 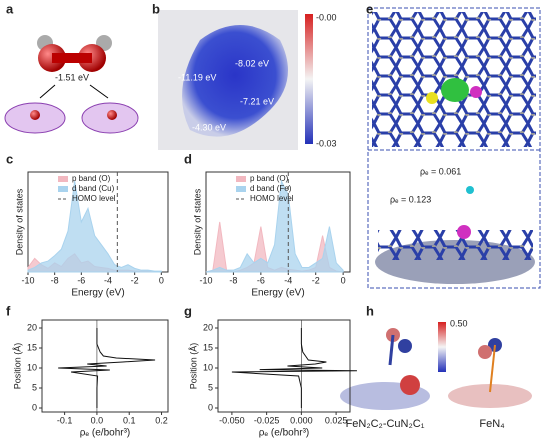 I want to click on map-label: -4.30 eV, so click(x=209, y=127).